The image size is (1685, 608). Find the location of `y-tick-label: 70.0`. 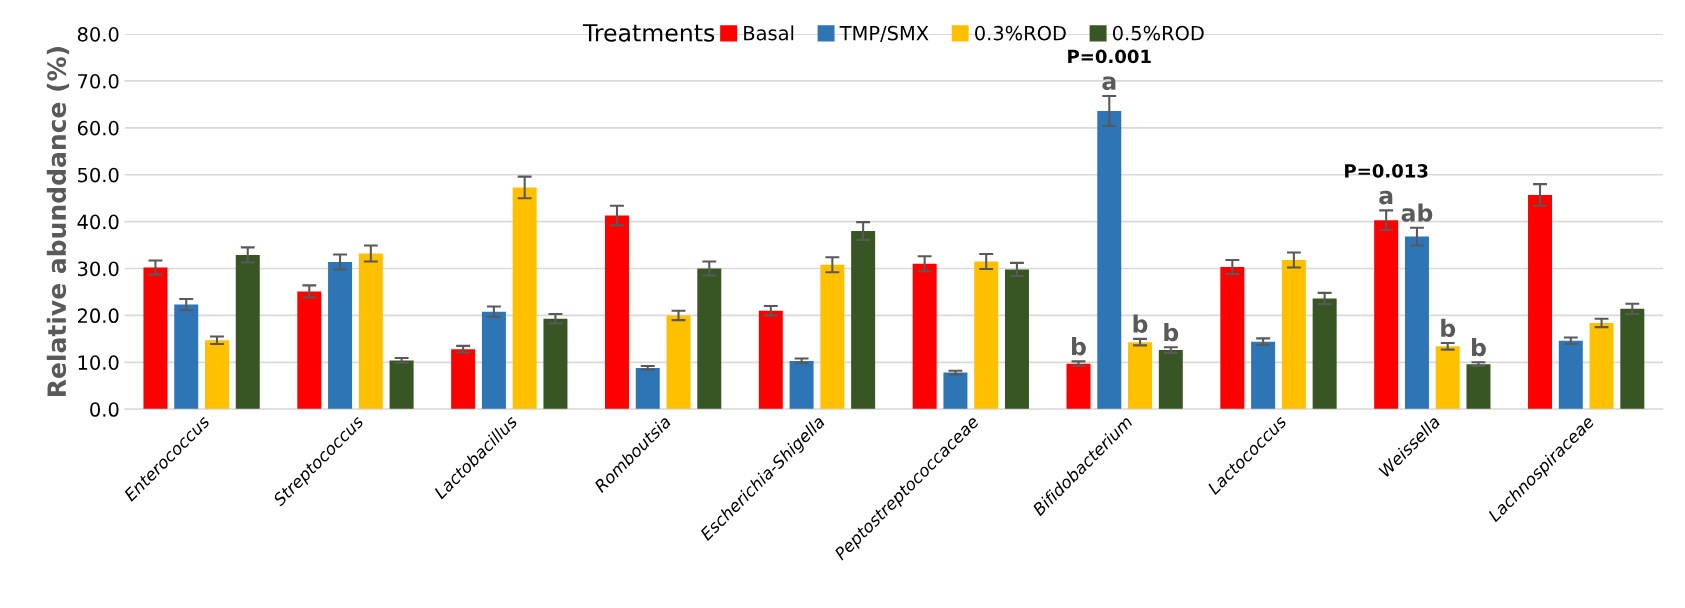

y-tick-label: 70.0 is located at coordinates (98, 81).